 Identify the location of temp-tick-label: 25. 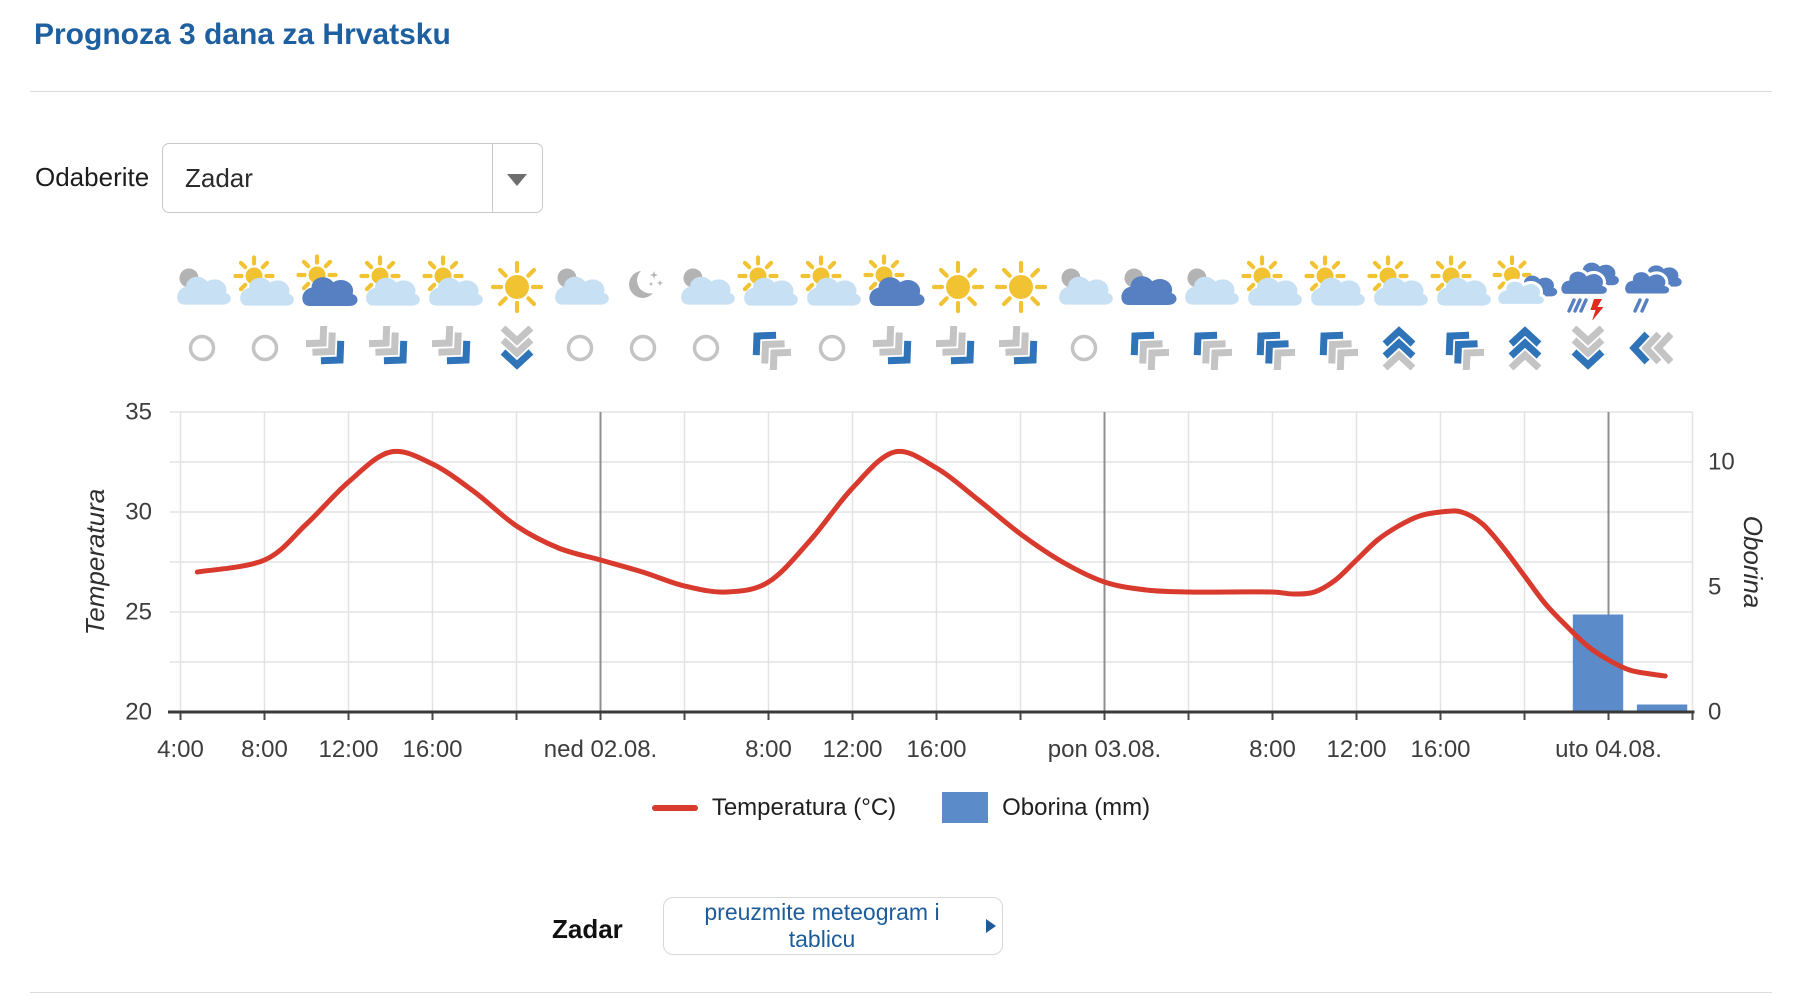
(138, 612).